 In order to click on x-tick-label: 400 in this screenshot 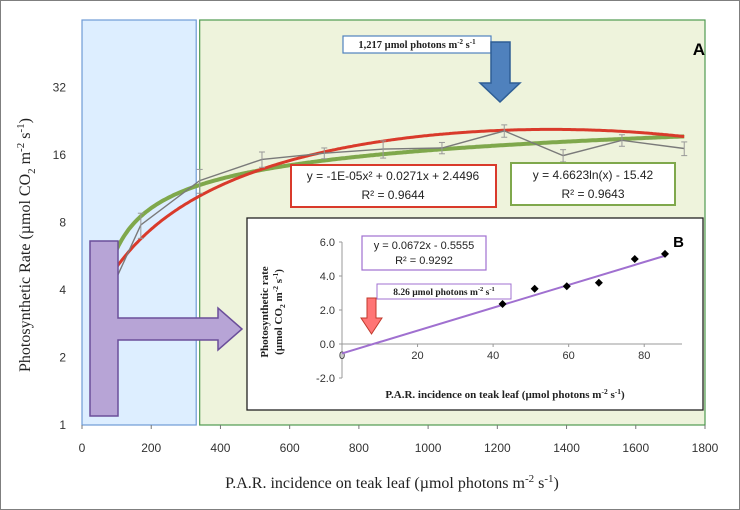, I will do `click(220, 448)`.